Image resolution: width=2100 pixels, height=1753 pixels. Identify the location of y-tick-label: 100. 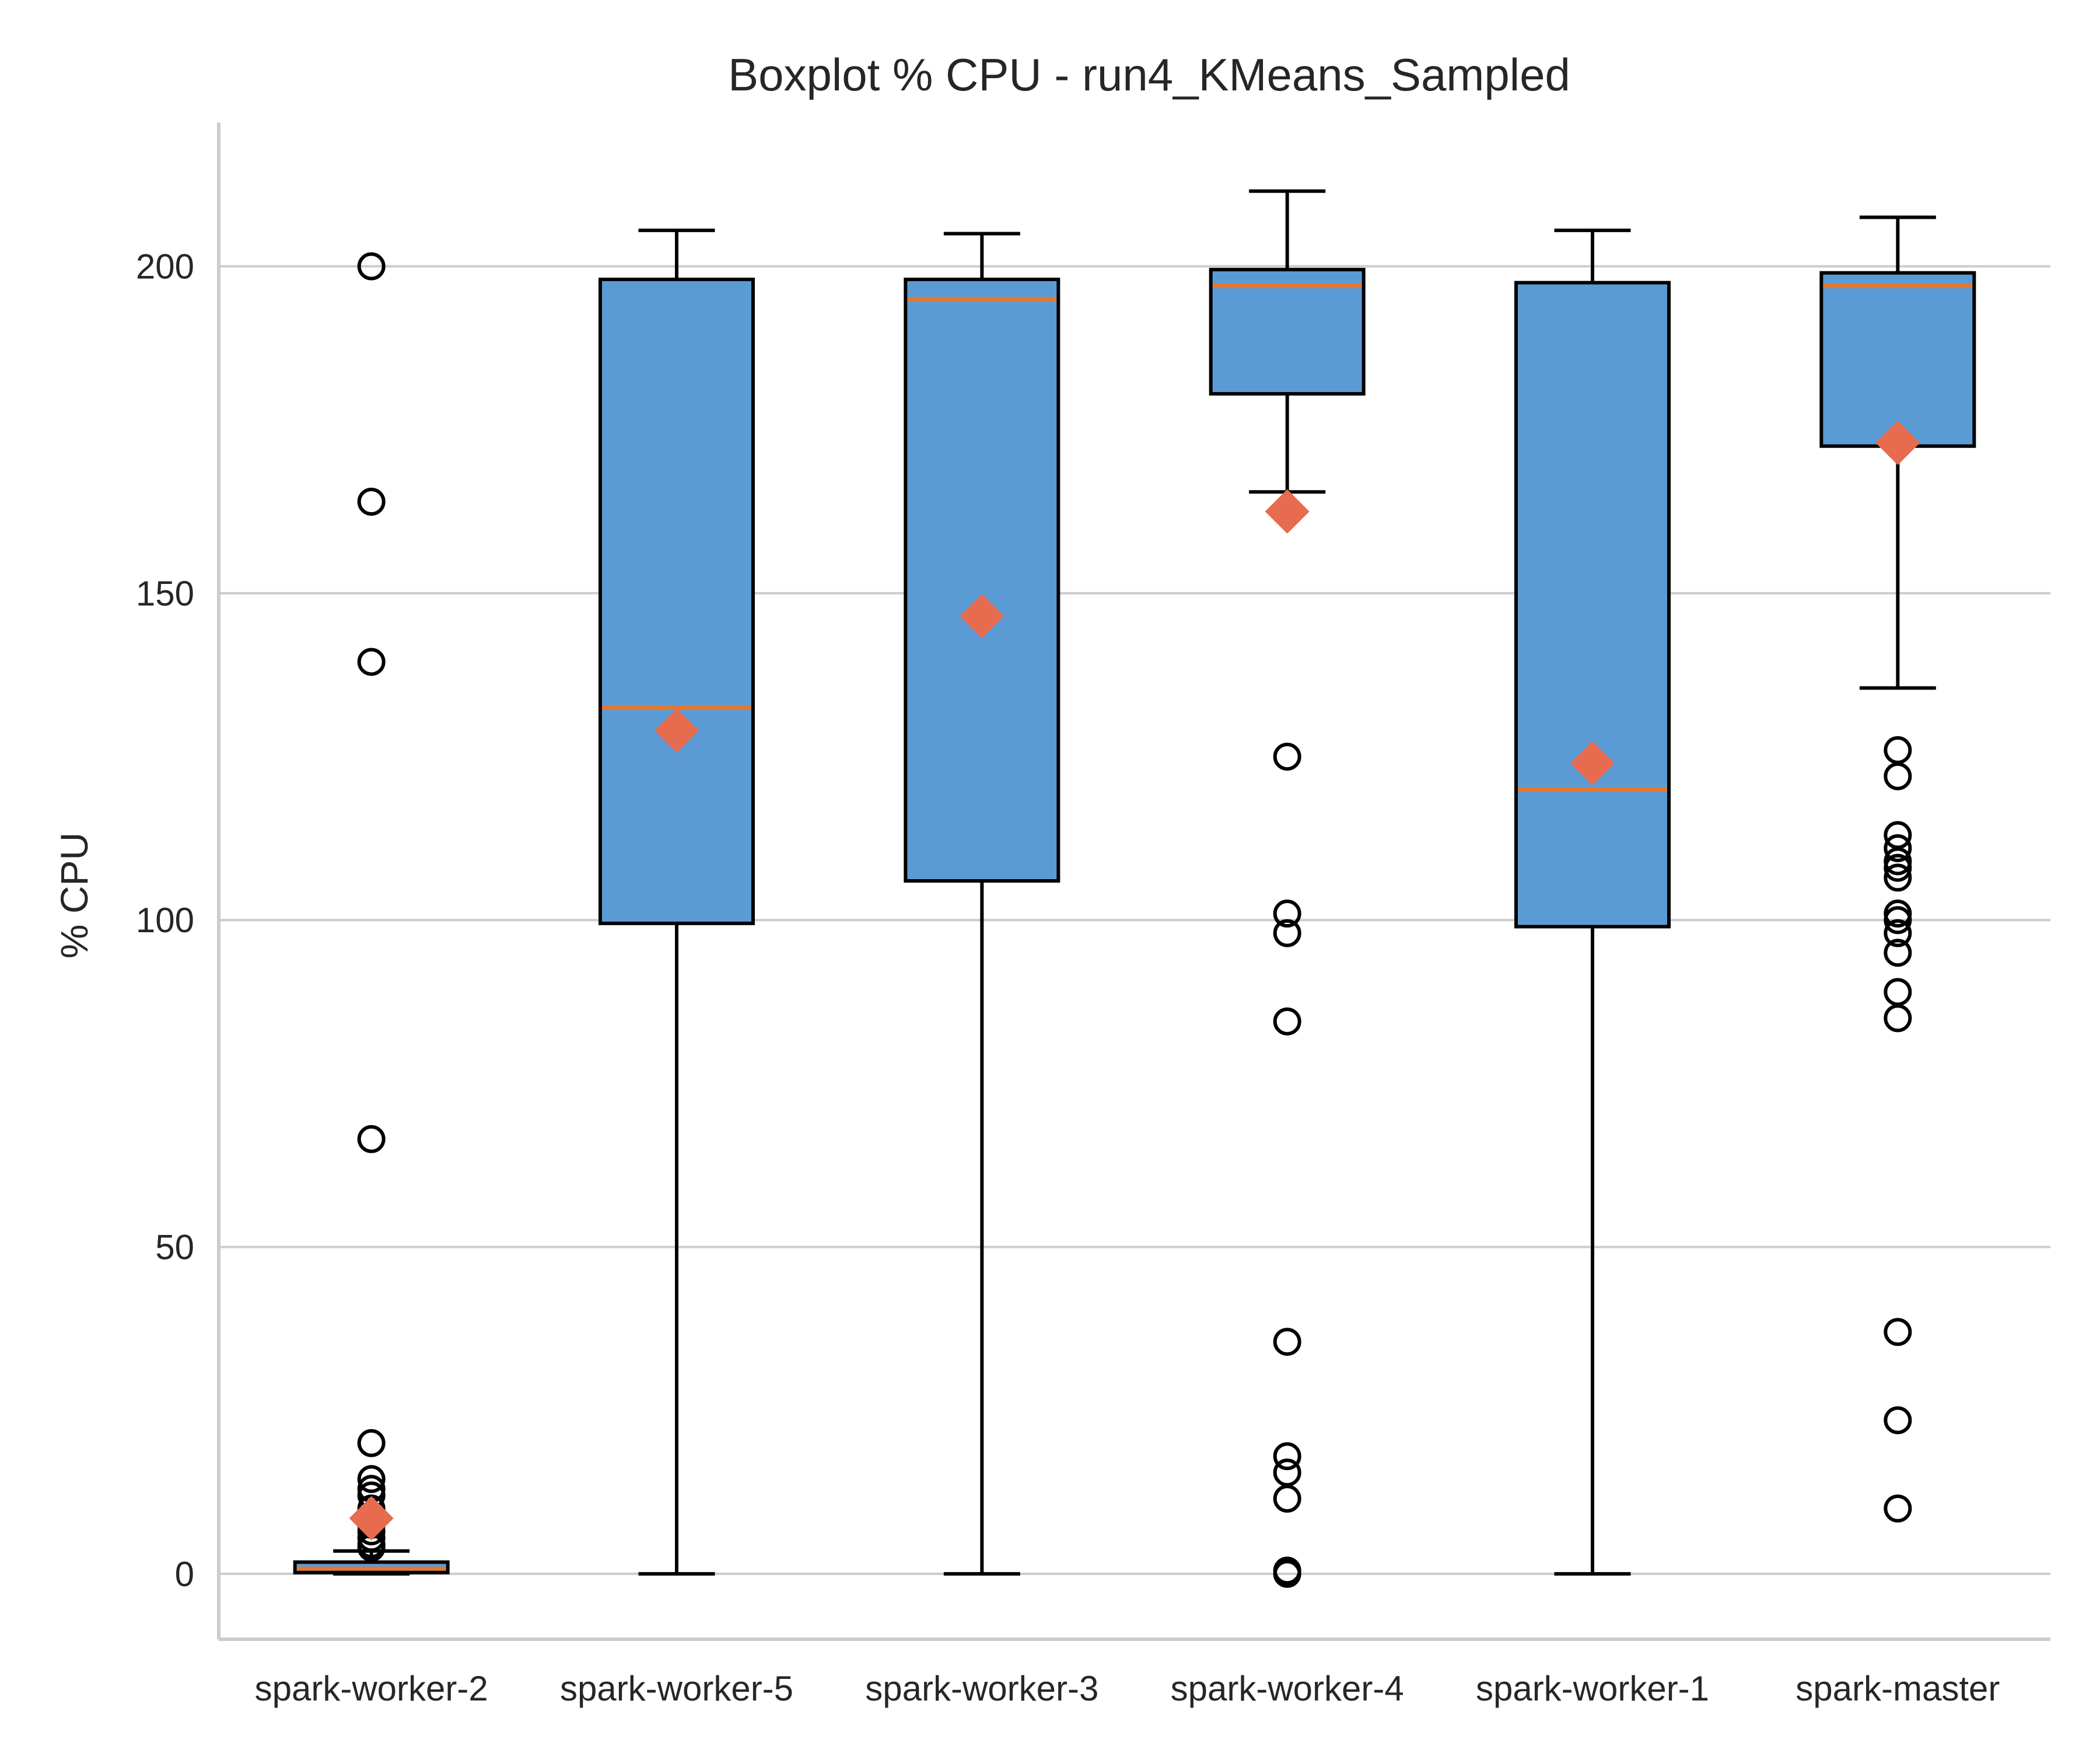
(165, 920).